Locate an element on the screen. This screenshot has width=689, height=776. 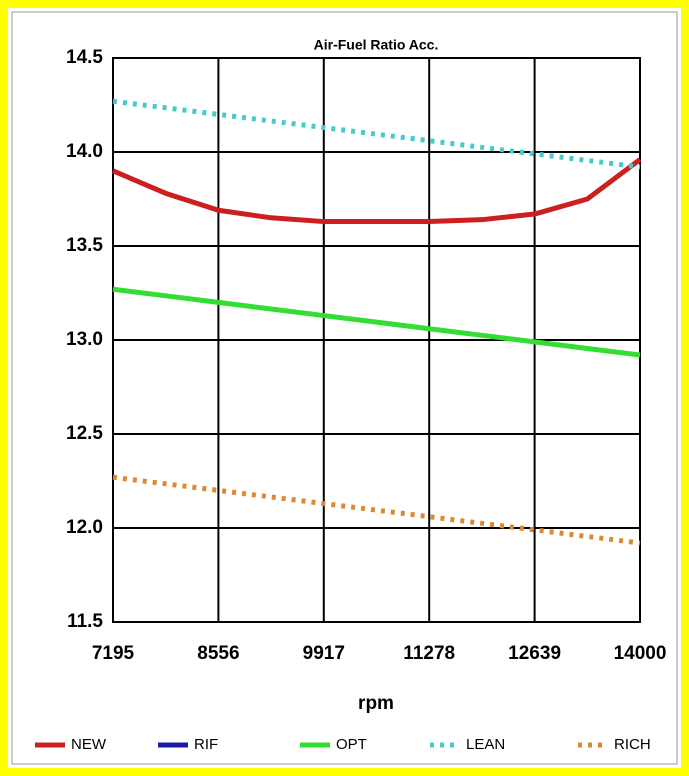
x-tick-label: 12639 is located at coordinates (534, 653).